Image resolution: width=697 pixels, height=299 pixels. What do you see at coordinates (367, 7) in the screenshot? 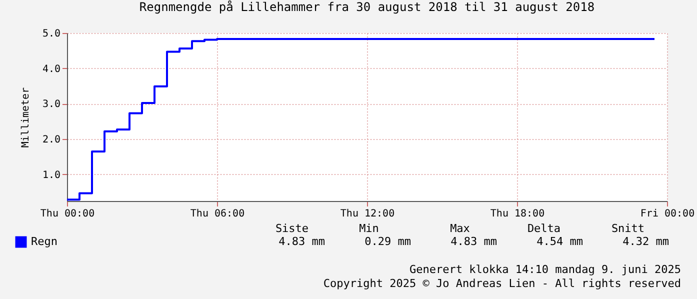
I see `chart-title: Regnmengde på Lillehammer fra 30 august 2018 til 31 august 2018` at bounding box center [367, 7].